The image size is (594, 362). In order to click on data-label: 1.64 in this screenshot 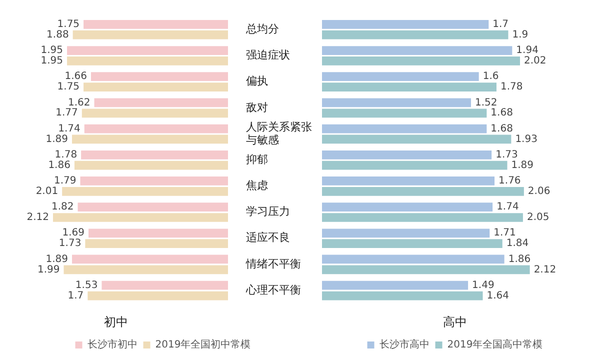, I will do `click(498, 296)`.